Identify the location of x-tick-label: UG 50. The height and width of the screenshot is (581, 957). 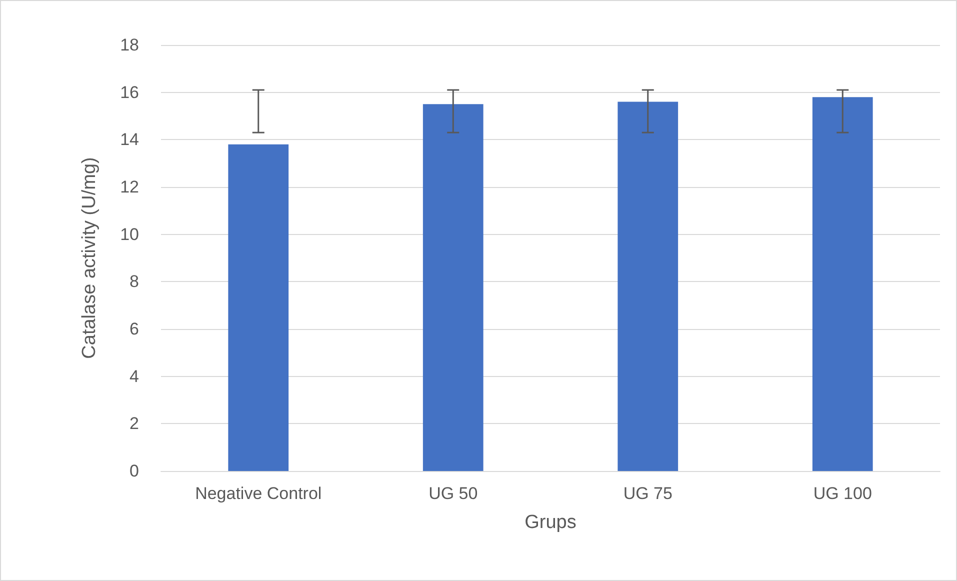
(453, 493).